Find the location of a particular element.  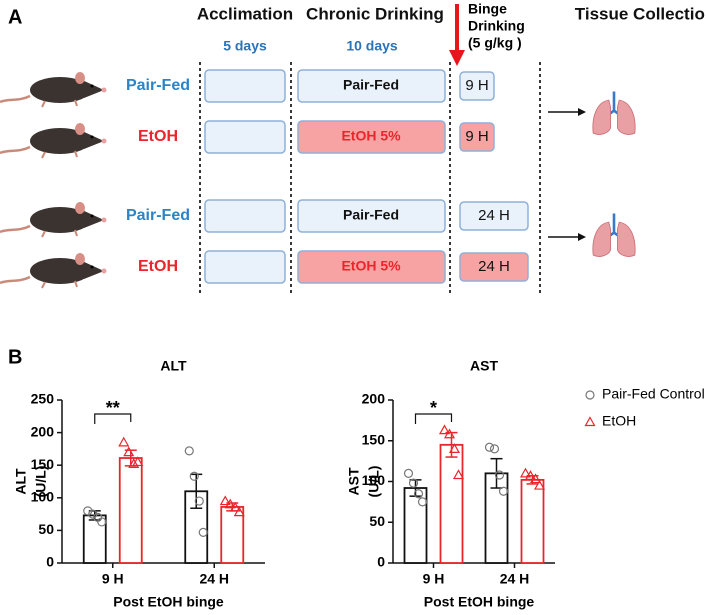

header: Chronic Drinking is located at coordinates (375, 13).